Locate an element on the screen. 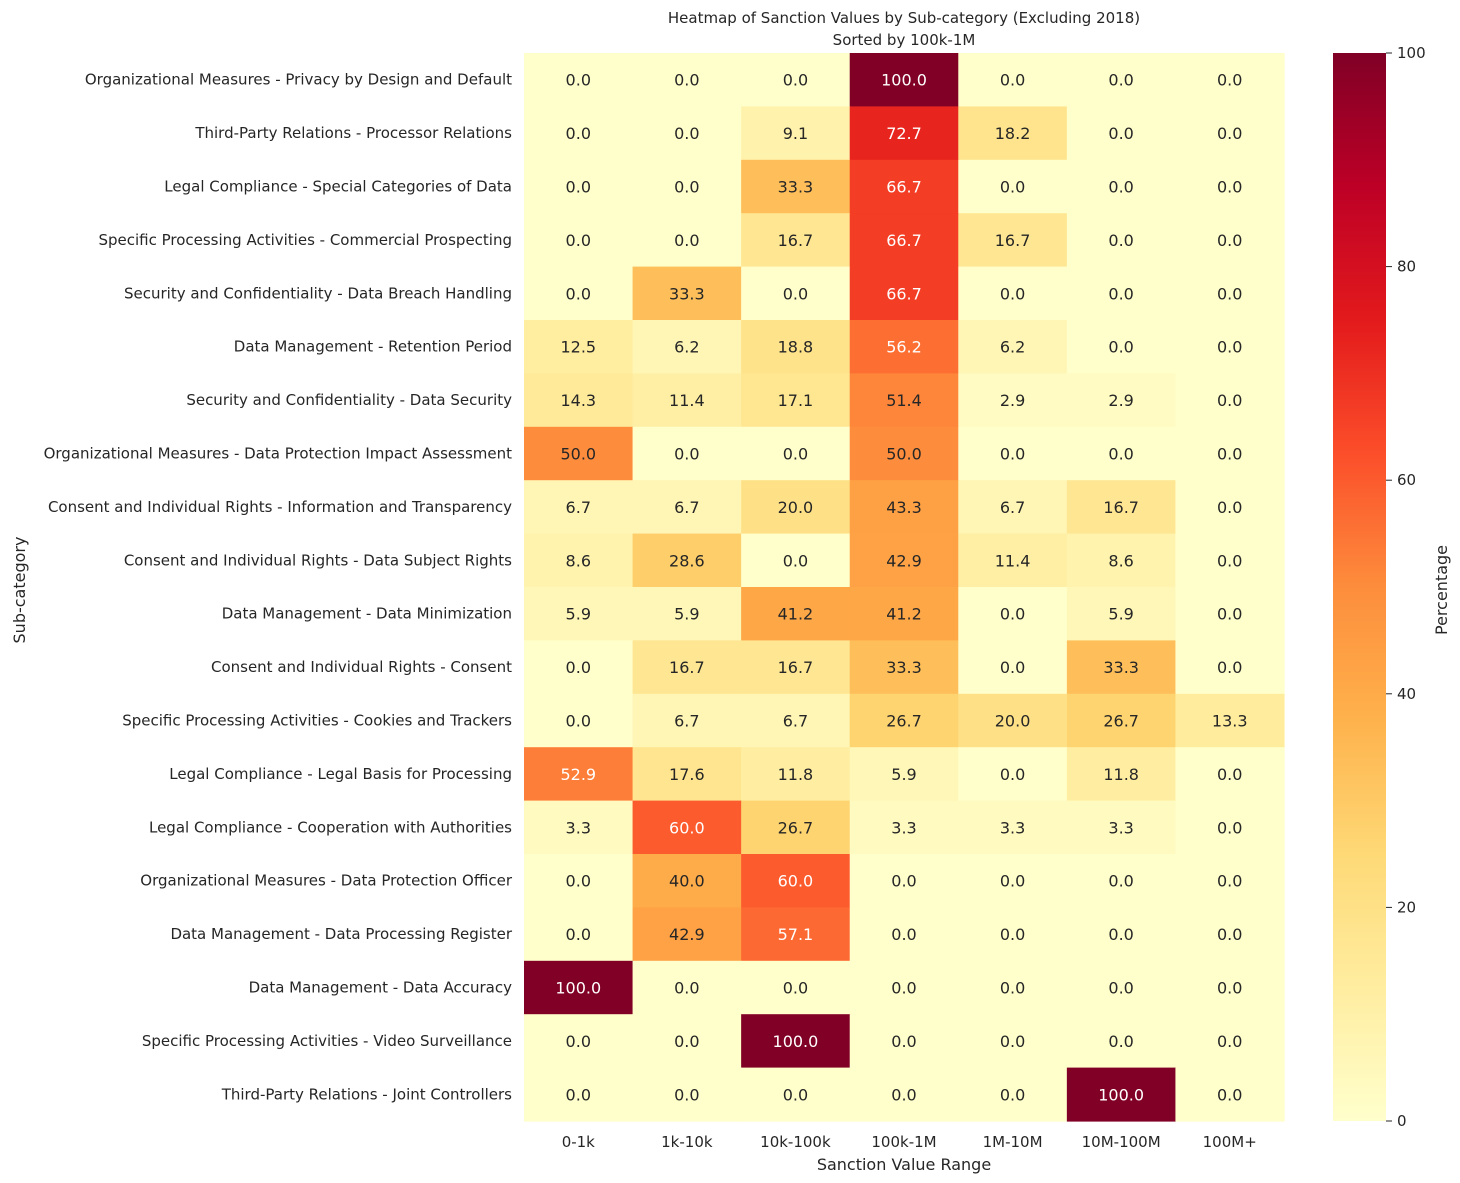 This screenshot has height=1183, width=1460. cell-value-label: 72.7 is located at coordinates (904, 133).